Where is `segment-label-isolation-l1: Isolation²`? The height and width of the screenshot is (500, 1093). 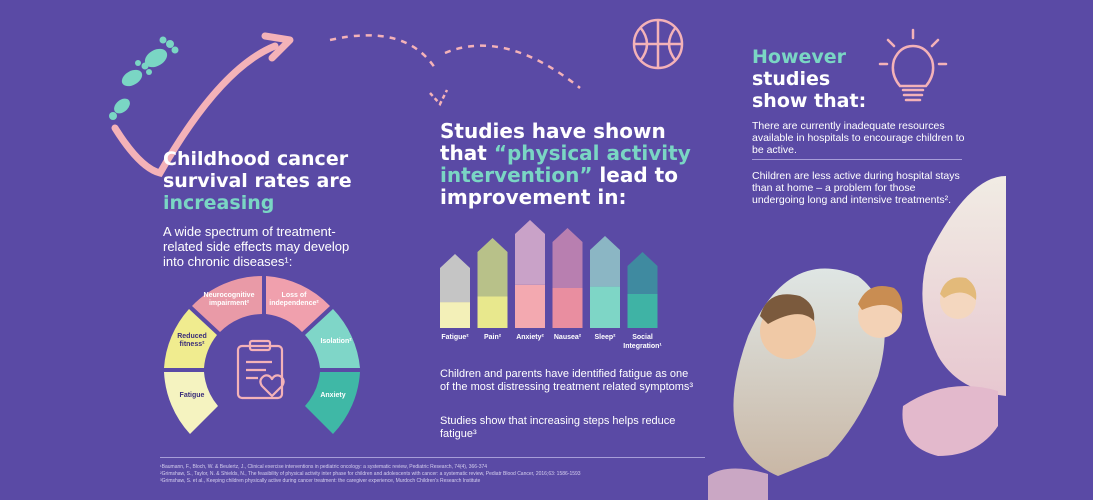 segment-label-isolation-l1: Isolation² is located at coordinates (336, 341).